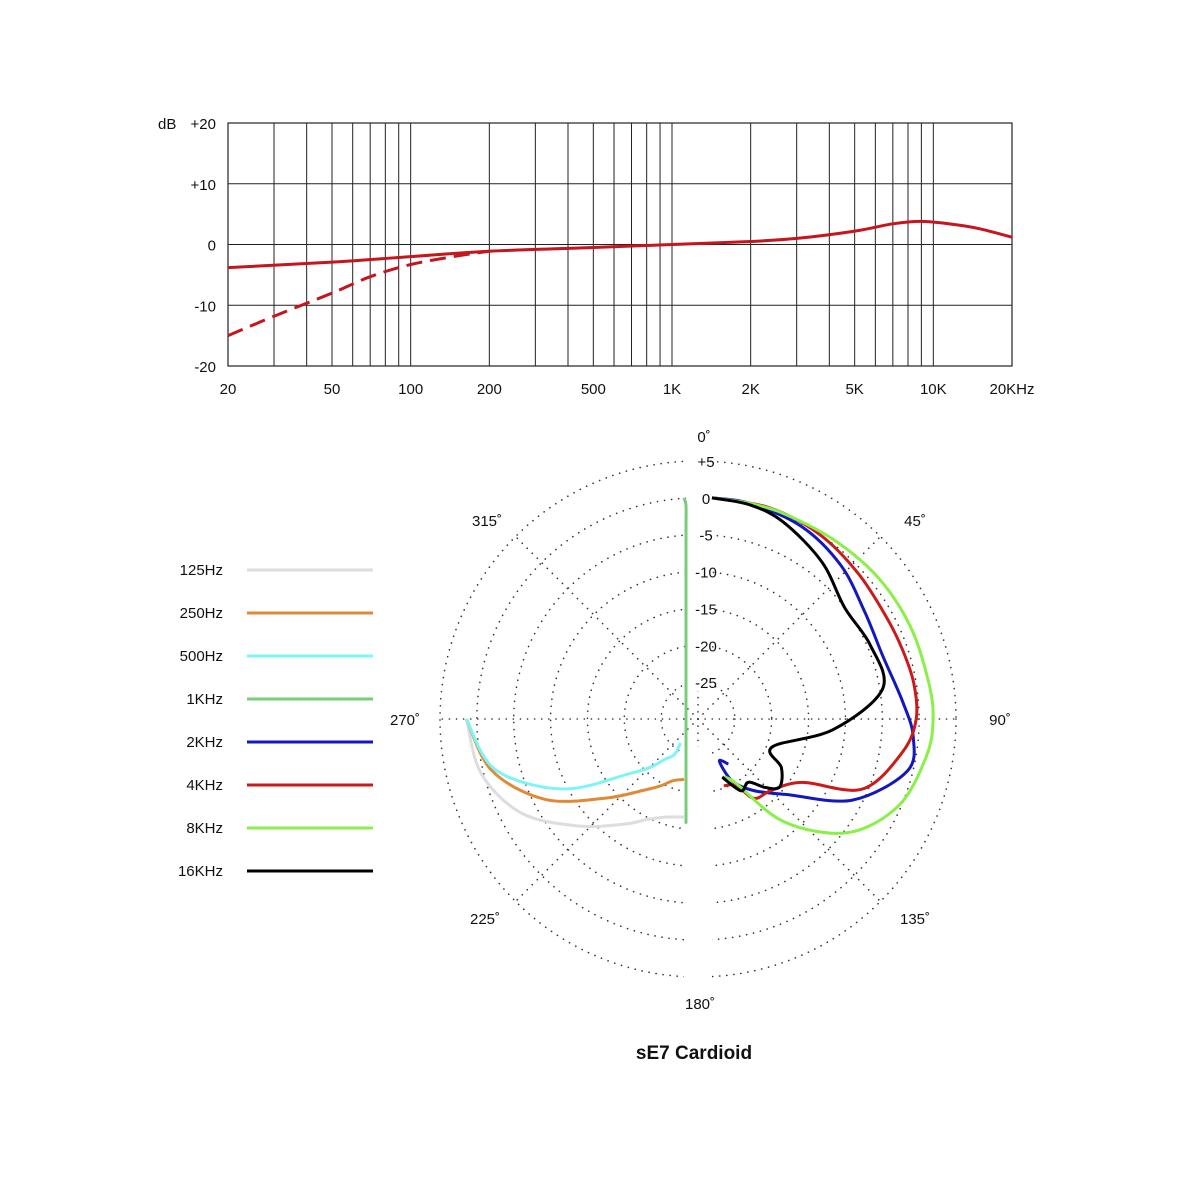 This screenshot has height=1200, width=1200. I want to click on polar-r-tick-label: -25, so click(706, 683).